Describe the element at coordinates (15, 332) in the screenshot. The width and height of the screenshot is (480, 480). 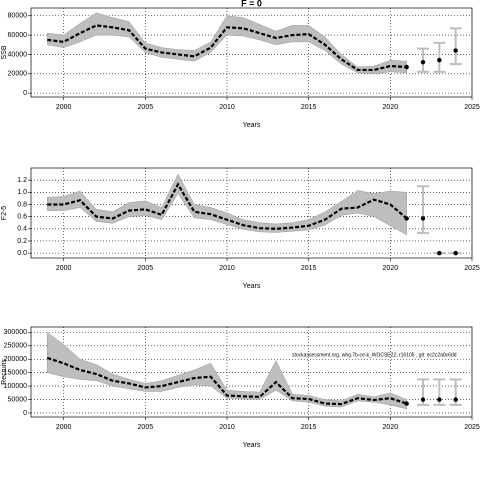
I see `y-tick-label: 300000` at that location.